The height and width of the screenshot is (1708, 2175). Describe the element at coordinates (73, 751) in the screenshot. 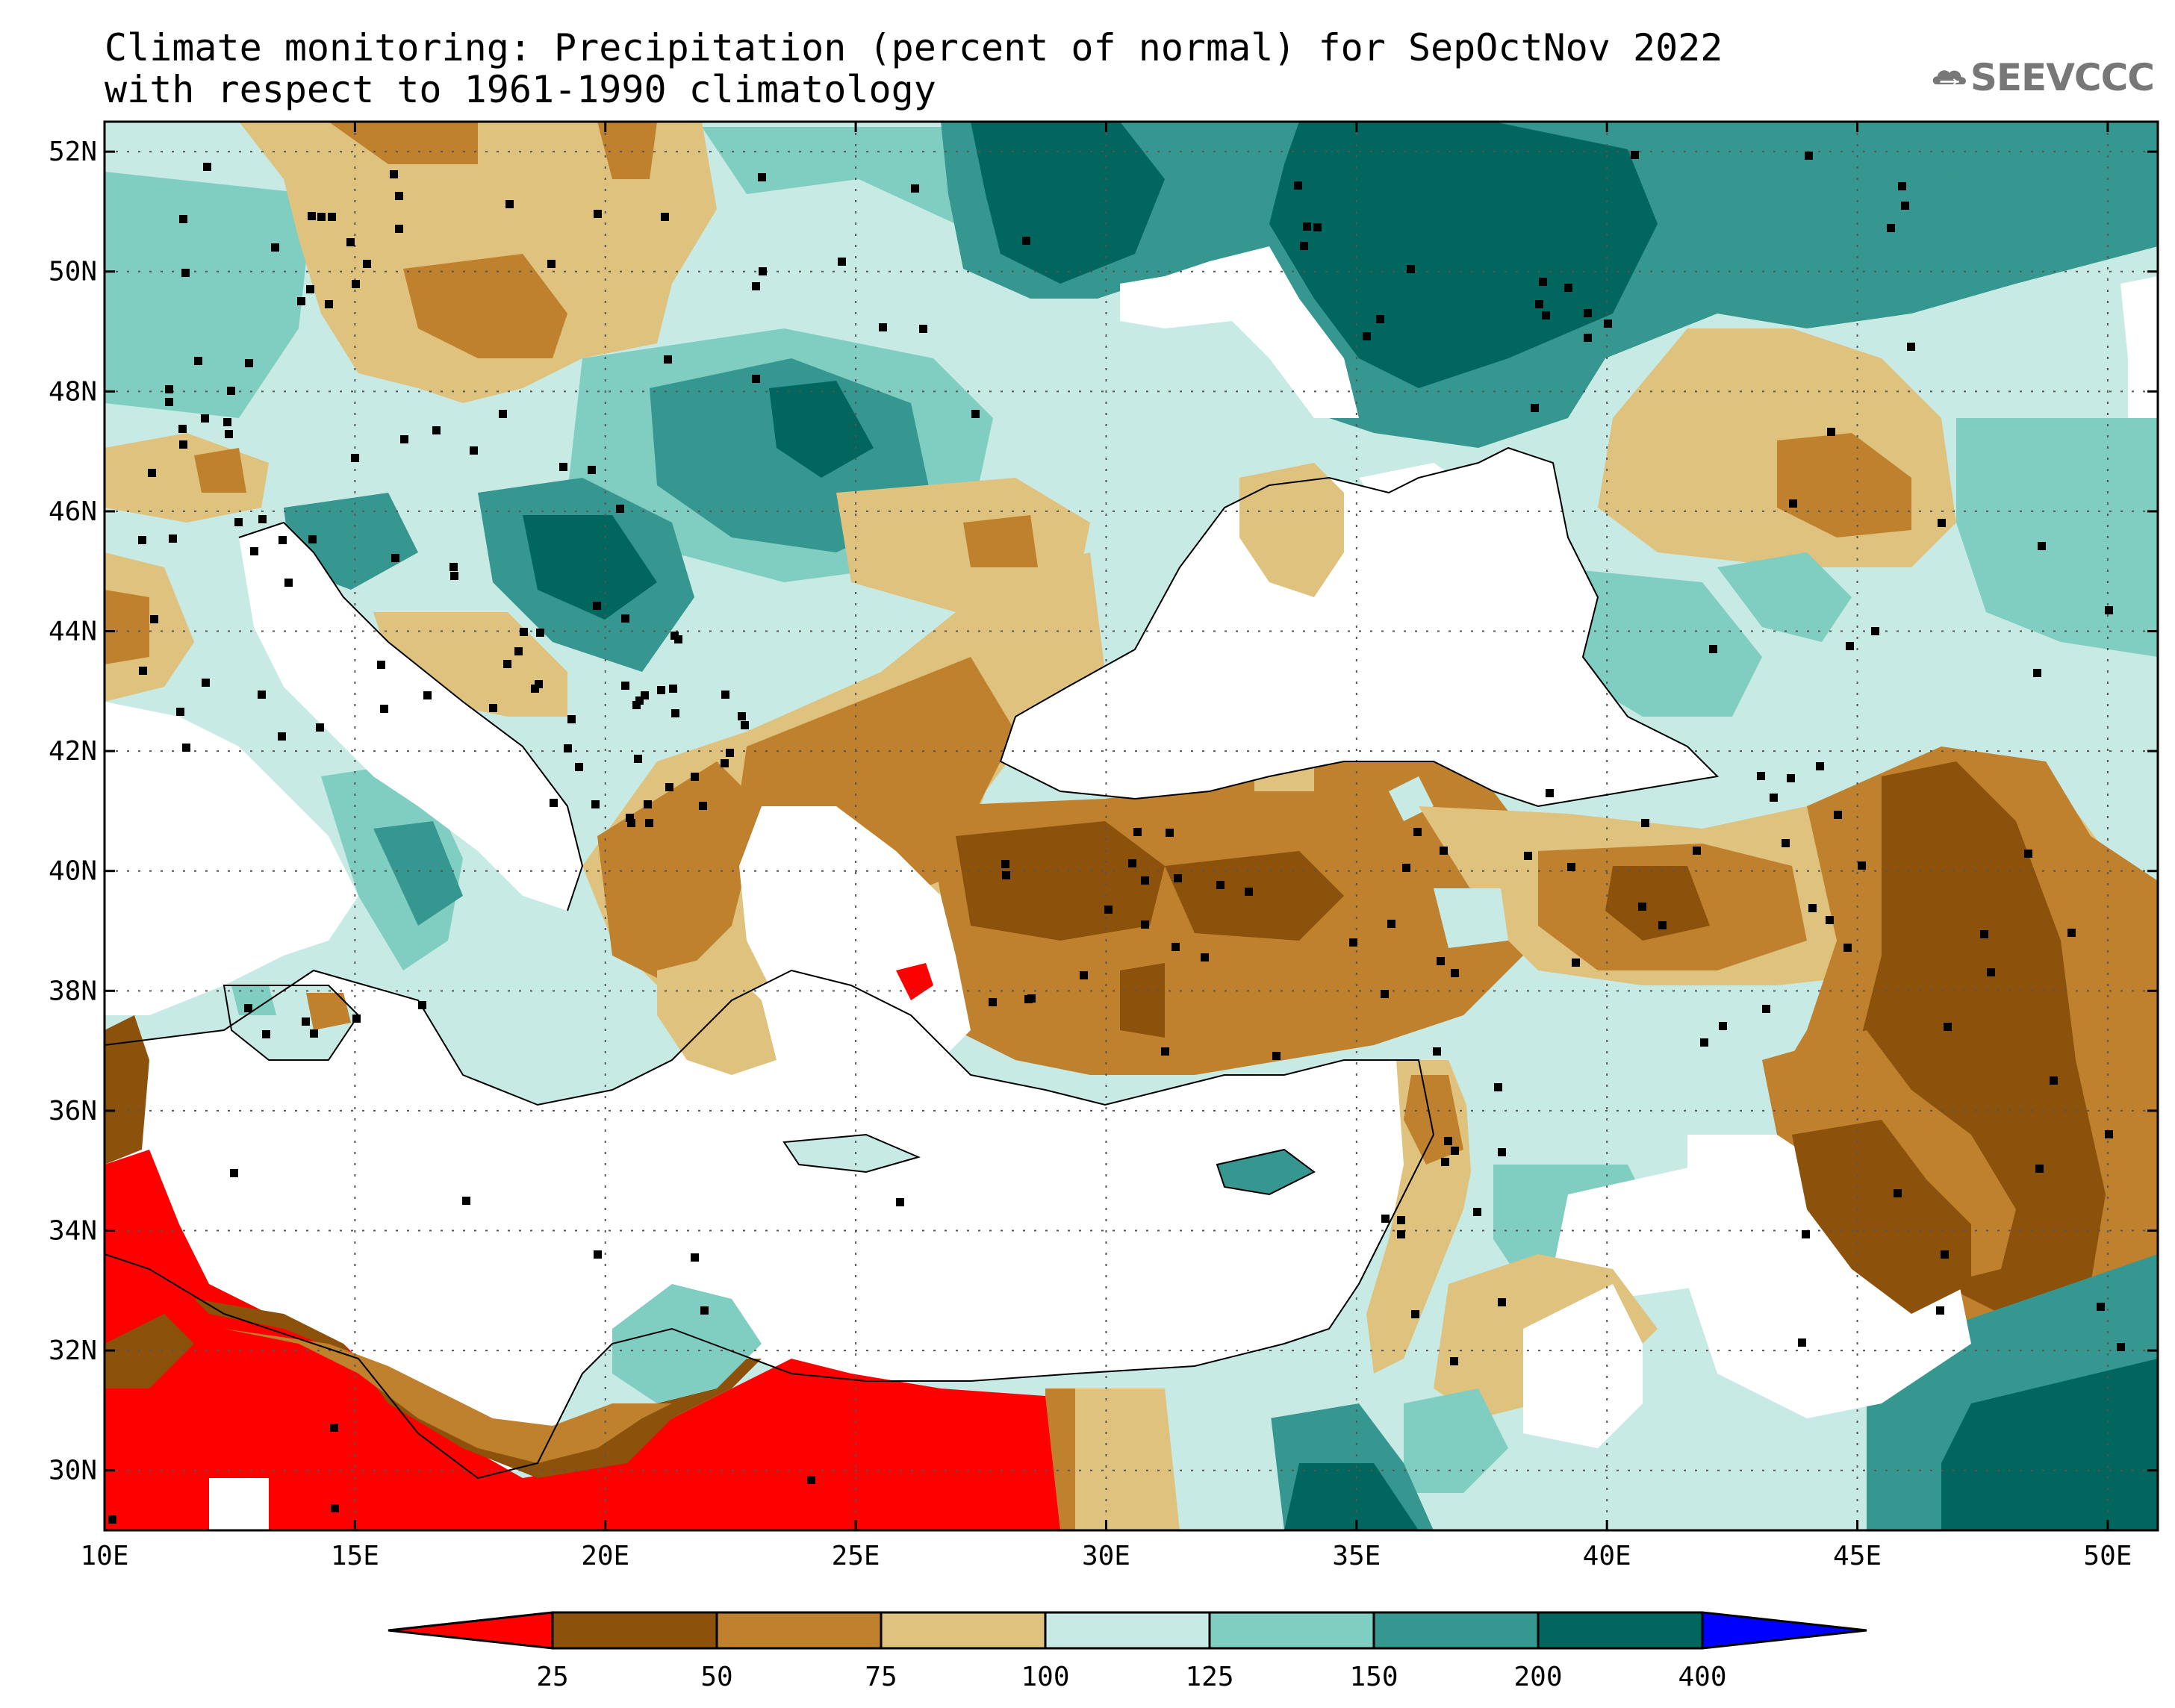

I see `y-tick-label: 42N` at that location.